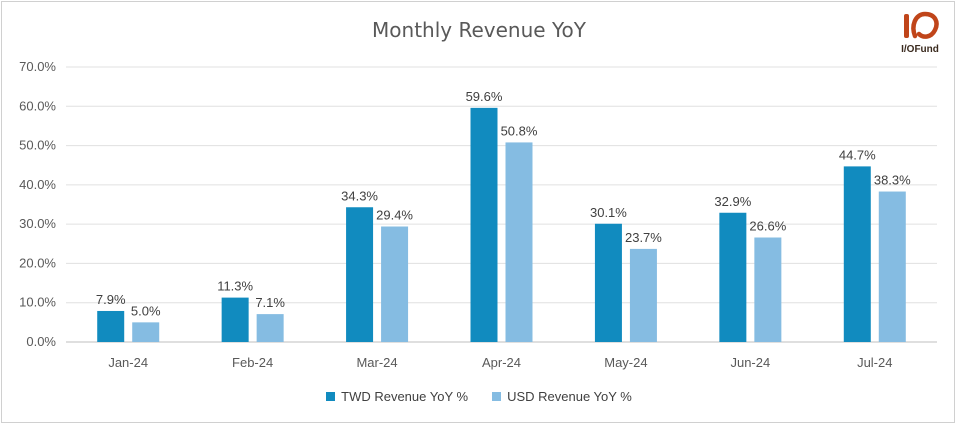  Describe the element at coordinates (892, 180) in the screenshot. I see `data-label-usd: 38.3%` at that location.